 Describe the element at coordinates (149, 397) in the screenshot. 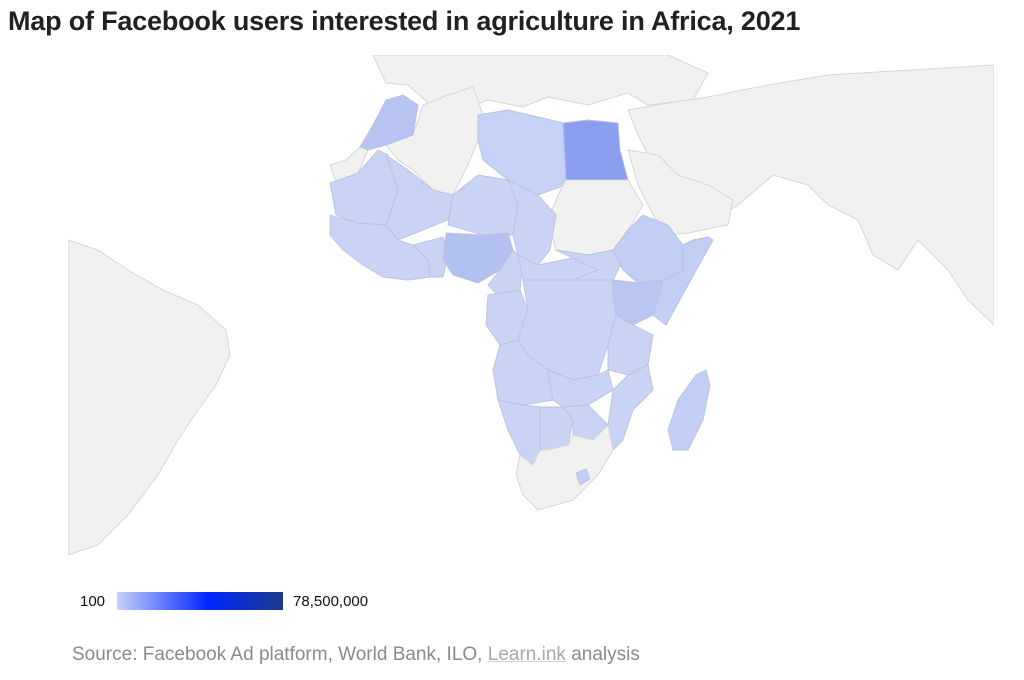

I see `south-america-landmass` at that location.